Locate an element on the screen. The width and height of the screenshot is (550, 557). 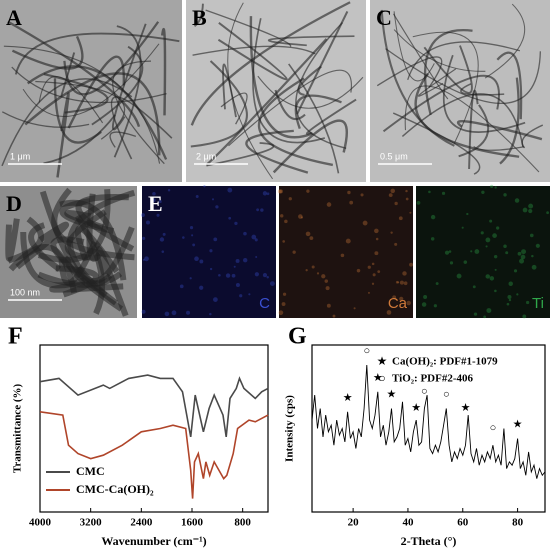
x-tick-label: 1600 is located at coordinates (192, 523).